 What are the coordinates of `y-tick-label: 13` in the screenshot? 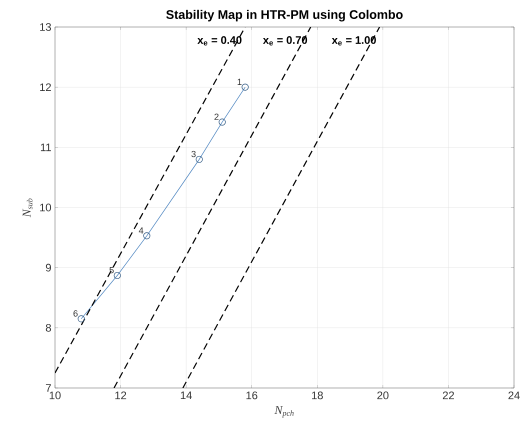 It's located at (45, 27).